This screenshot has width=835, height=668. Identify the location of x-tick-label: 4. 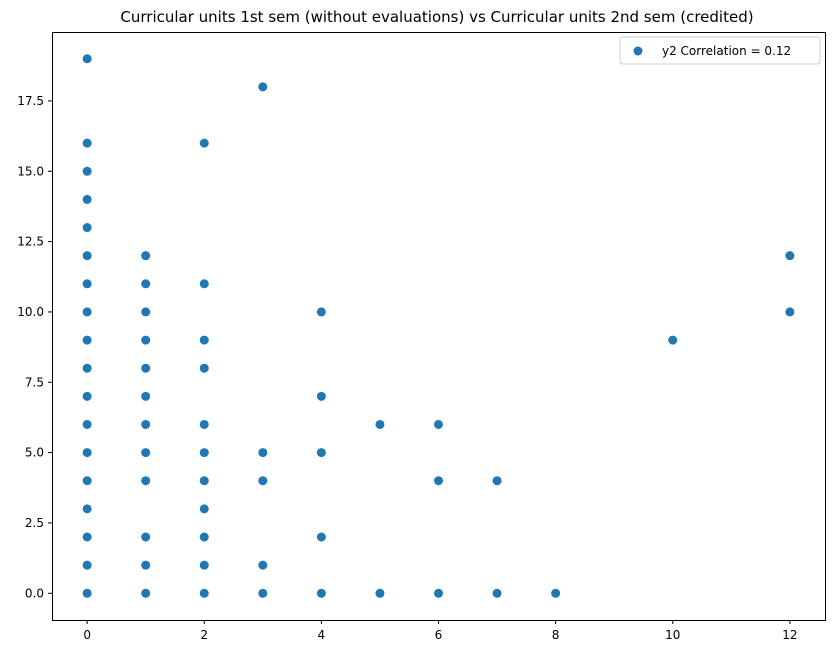
(322, 635).